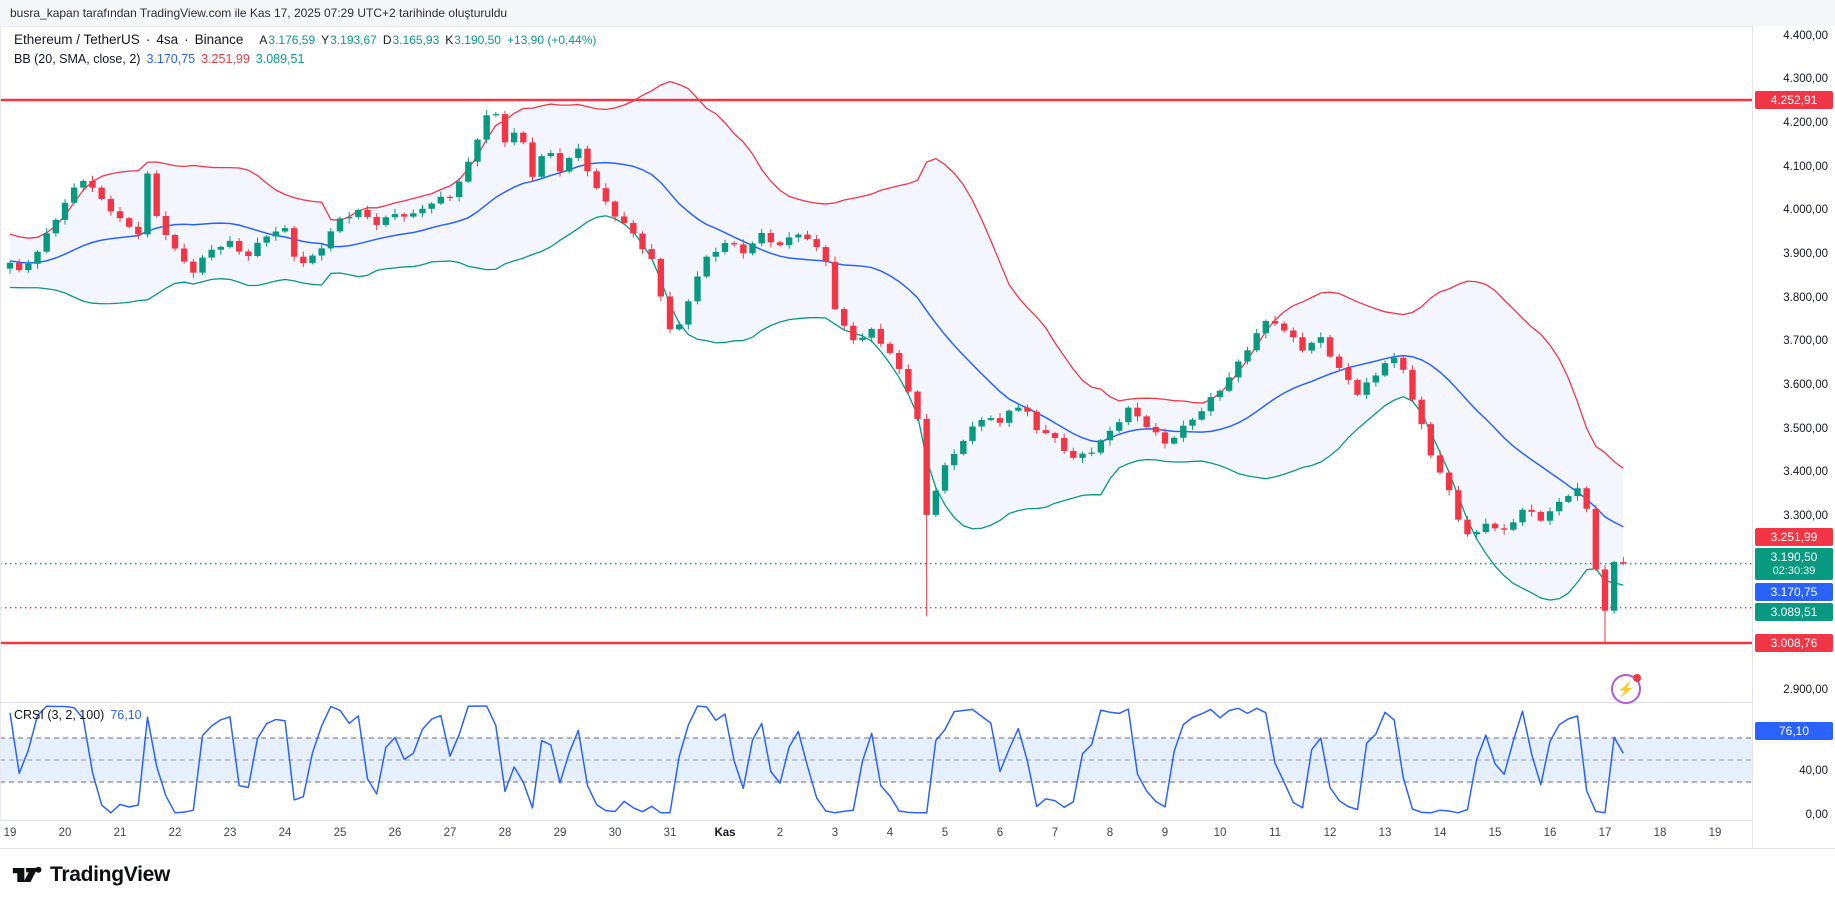 This screenshot has height=909, width=1835. I want to click on crsi-axis-tick: 40,00, so click(1813, 771).